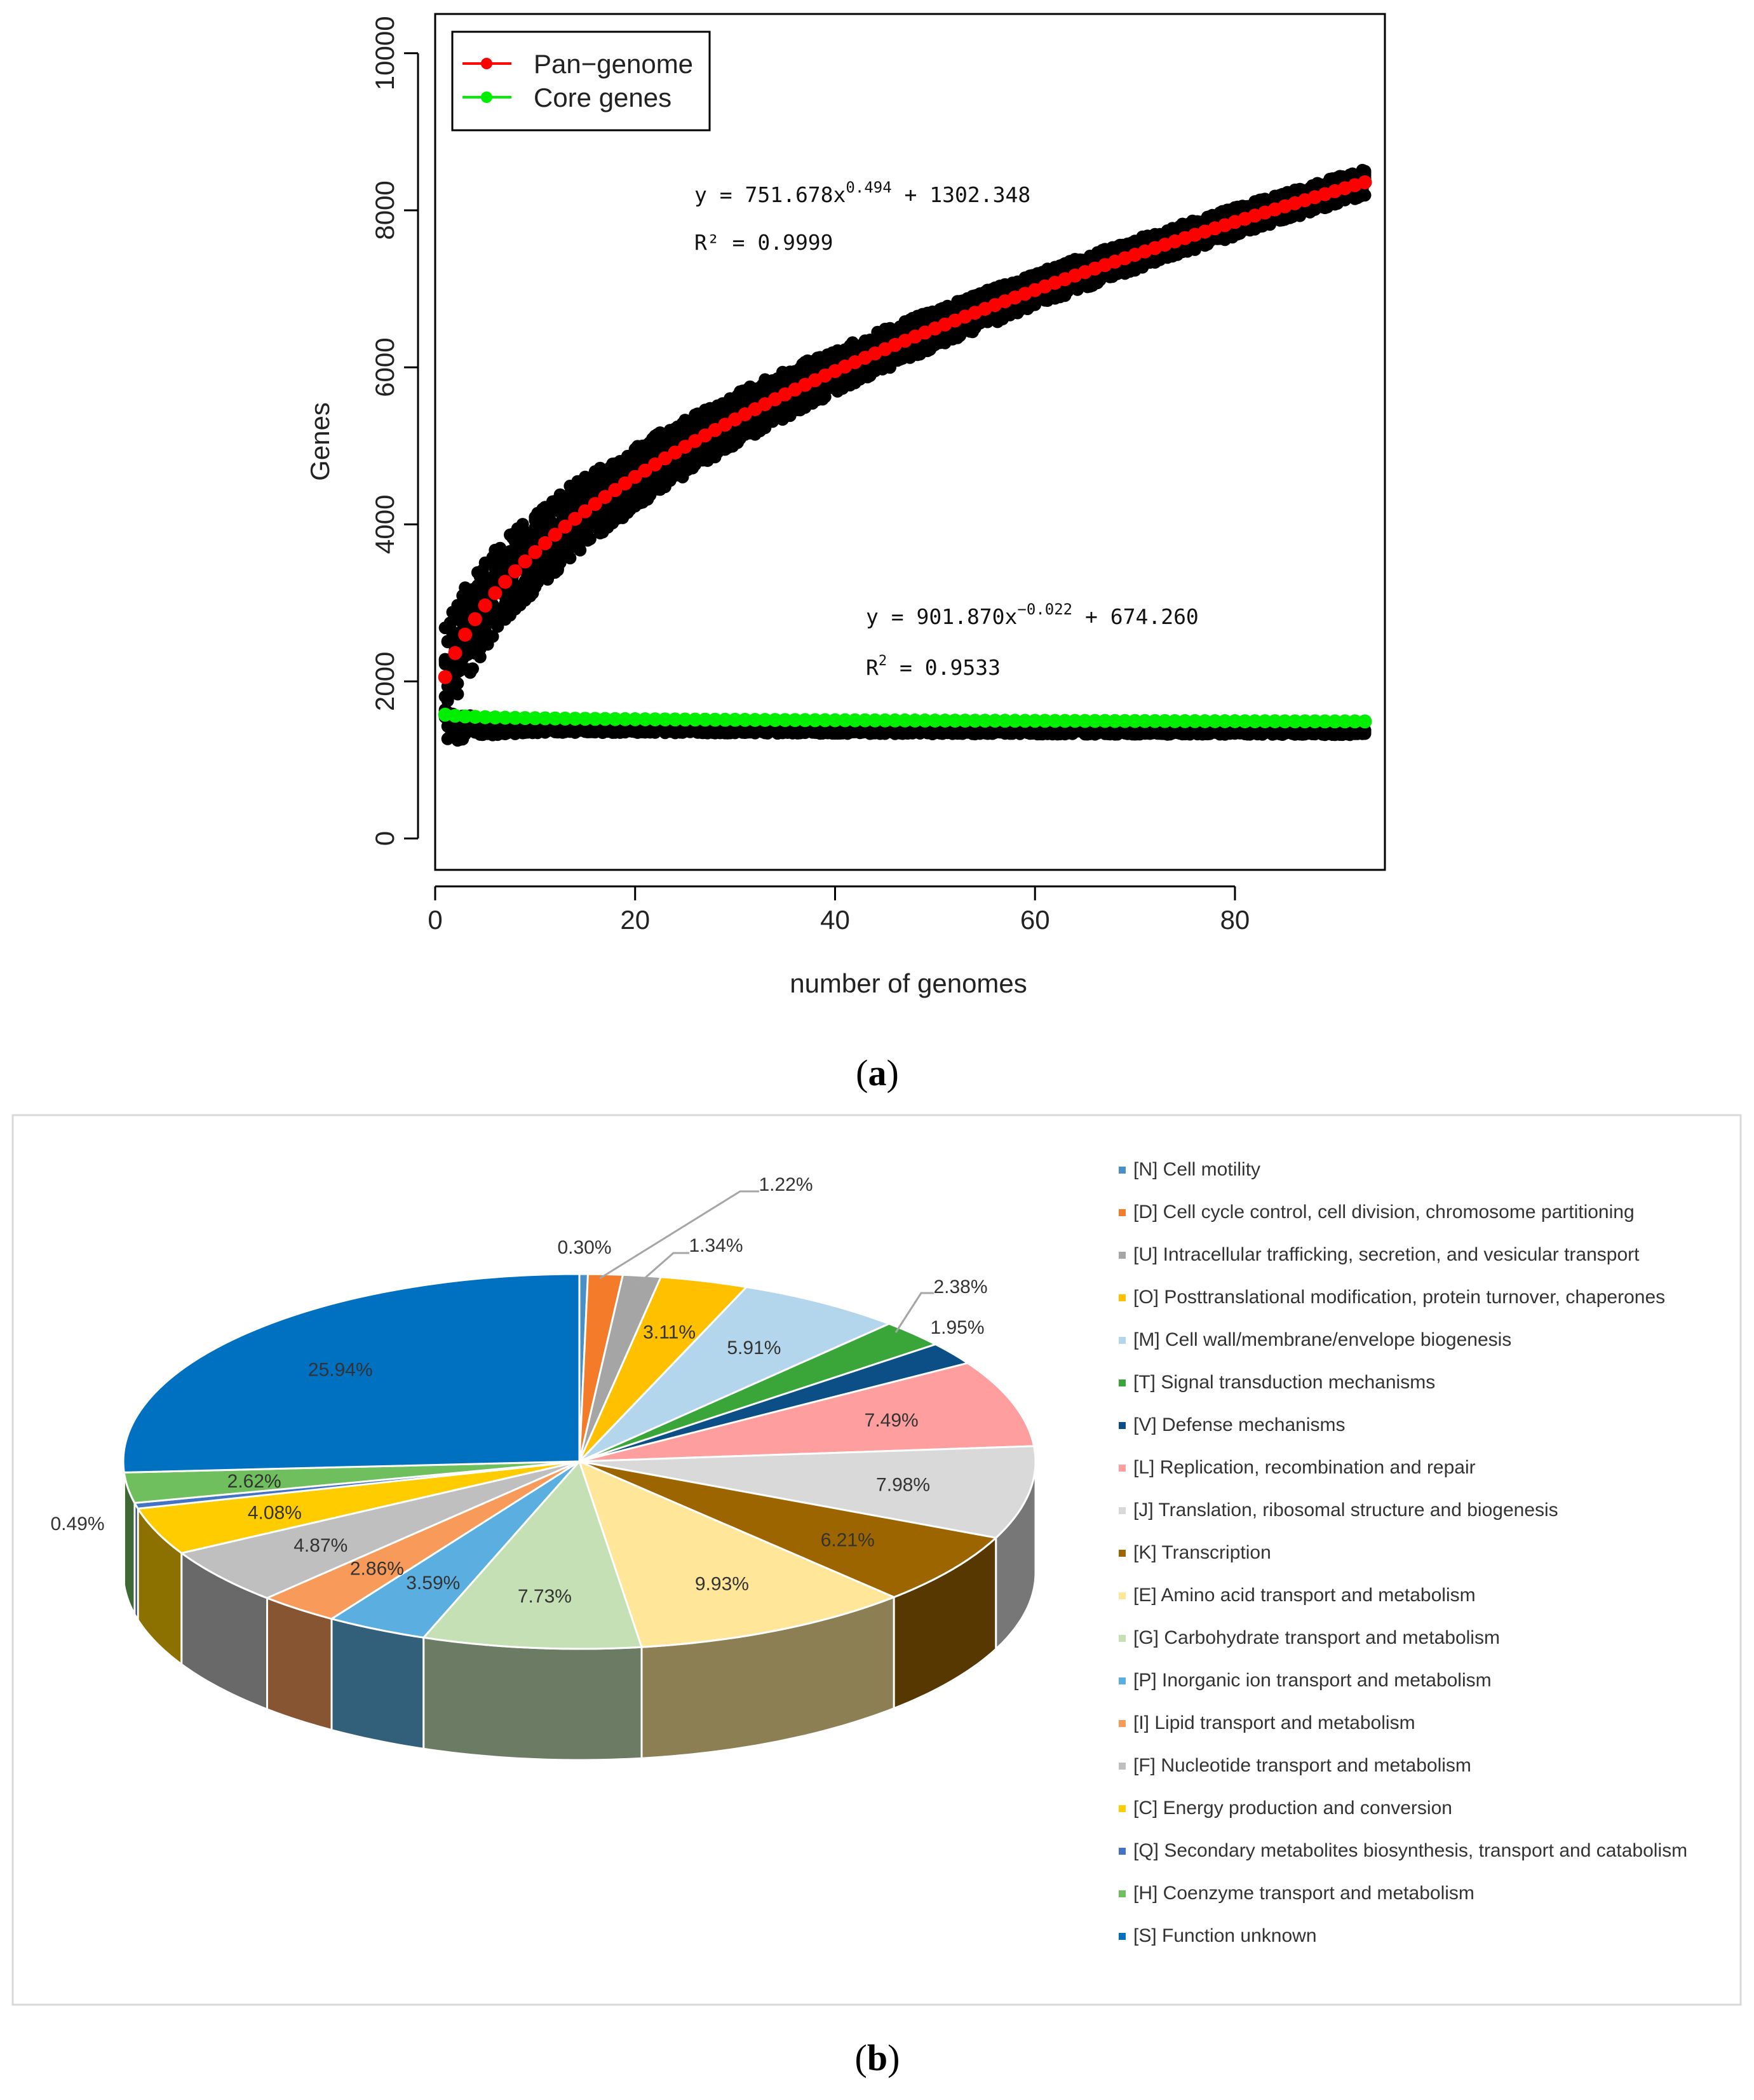 The width and height of the screenshot is (1754, 2100). I want to click on pan-eq-exponent: 0.494, so click(868, 187).